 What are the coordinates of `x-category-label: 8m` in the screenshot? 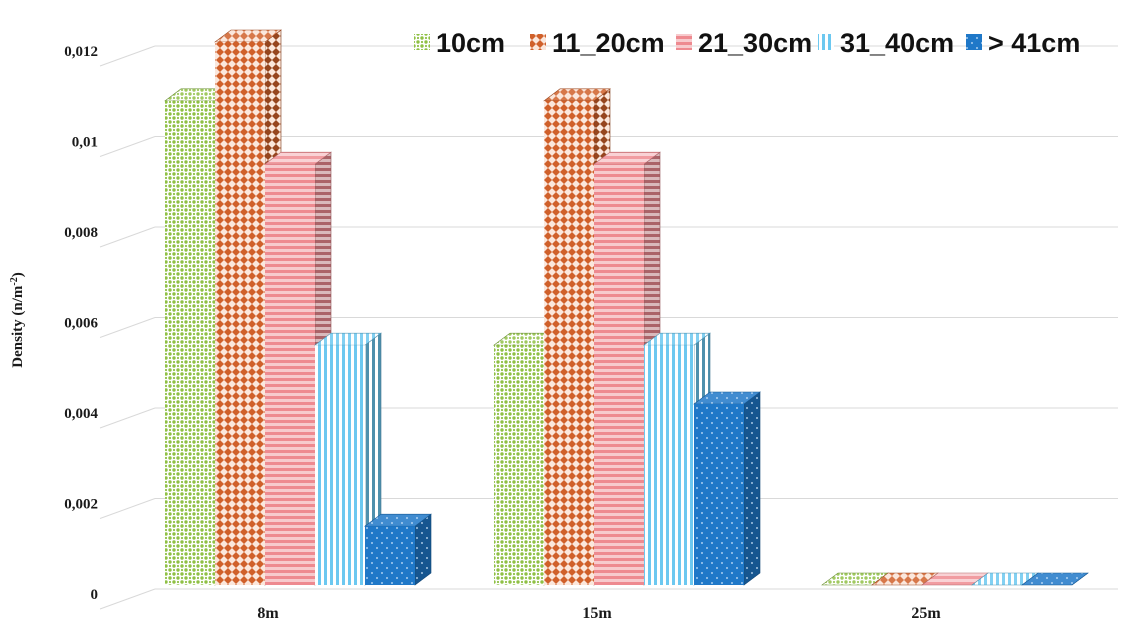 It's located at (268, 613).